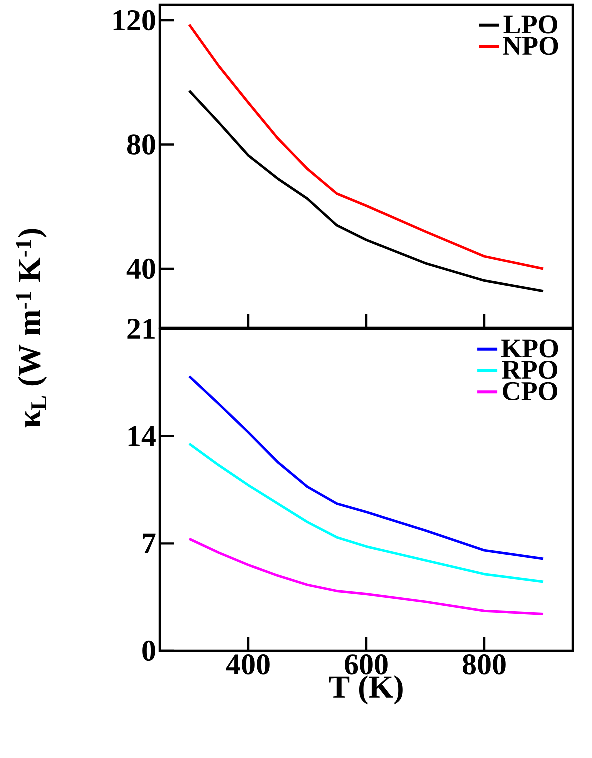 Image resolution: width=592 pixels, height=758 pixels. What do you see at coordinates (366, 690) in the screenshot?
I see `x-axis-title: T (K)` at bounding box center [366, 690].